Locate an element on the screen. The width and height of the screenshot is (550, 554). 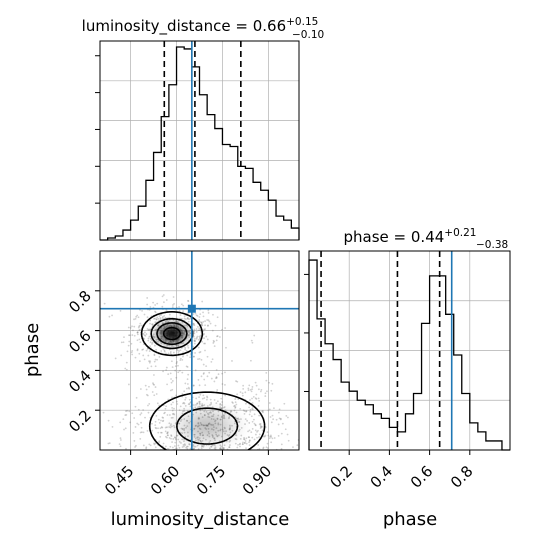
phase-quantile-lines is located at coordinates (380, 350).